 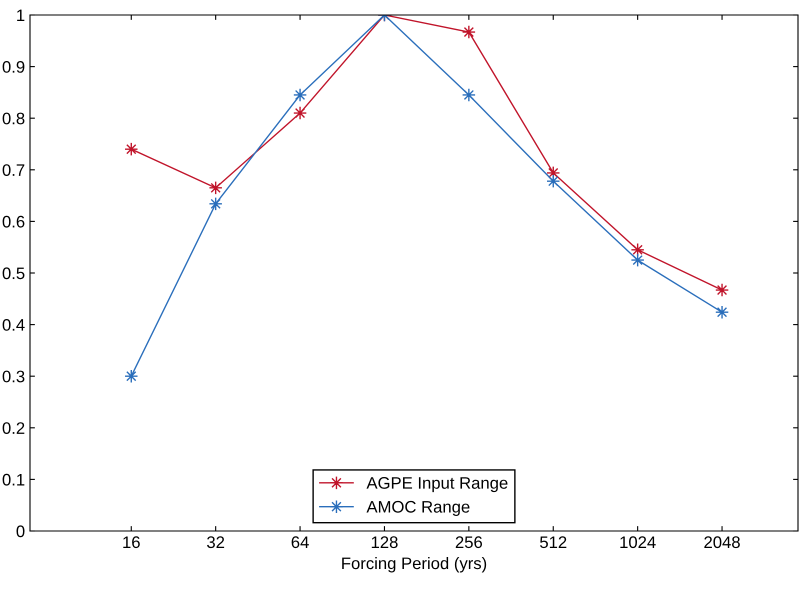 What do you see at coordinates (13, 376) in the screenshot?
I see `y-tick-label: 0.3` at bounding box center [13, 376].